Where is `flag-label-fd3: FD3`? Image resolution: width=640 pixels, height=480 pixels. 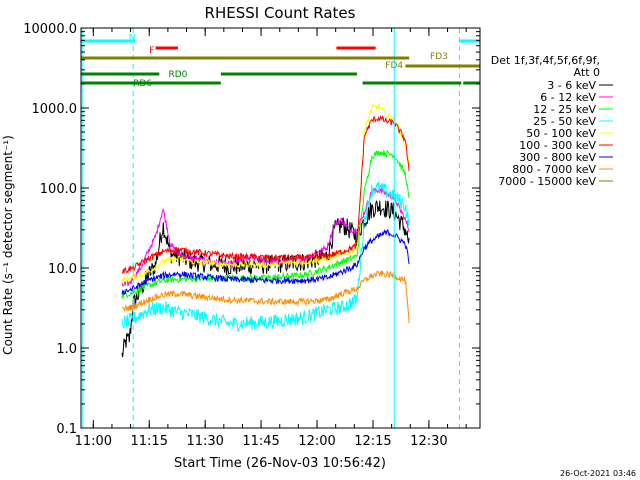
flag-label-fd3: FD3 is located at coordinates (439, 57).